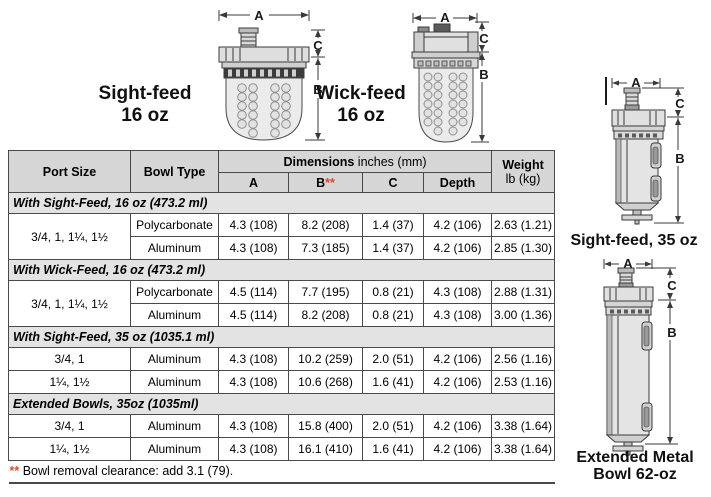  What do you see at coordinates (69, 171) in the screenshot?
I see `col-header-port-size: Port Size` at bounding box center [69, 171].